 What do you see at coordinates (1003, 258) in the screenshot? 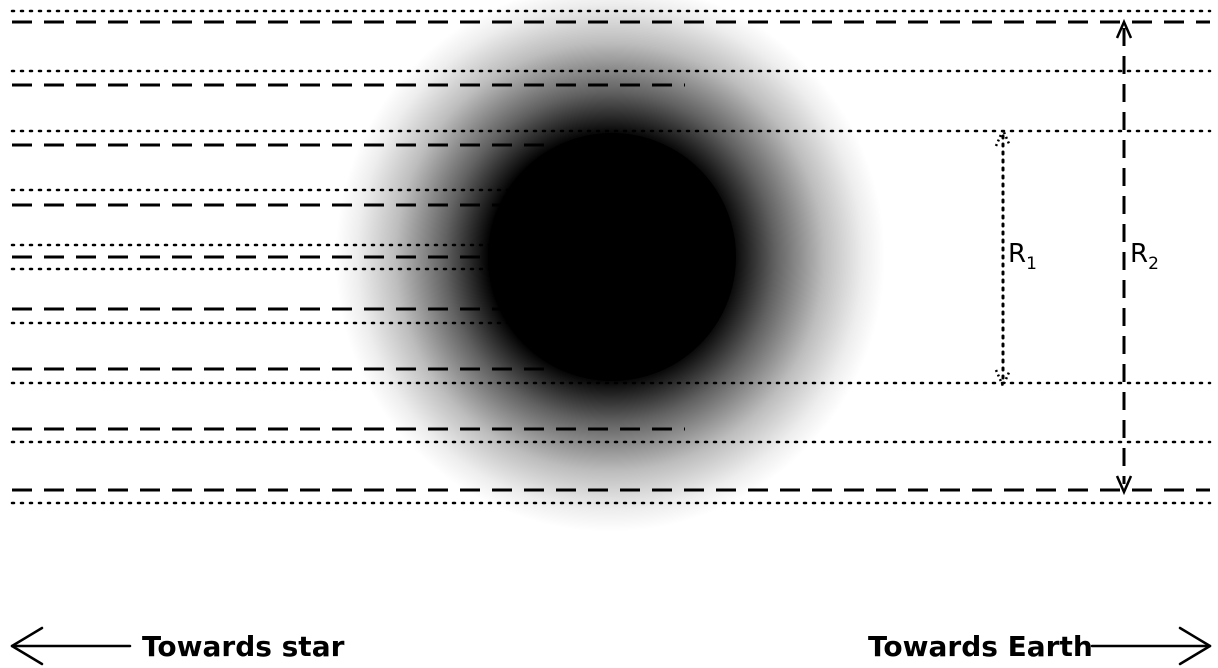
I see `r1-arrow` at bounding box center [1003, 258].